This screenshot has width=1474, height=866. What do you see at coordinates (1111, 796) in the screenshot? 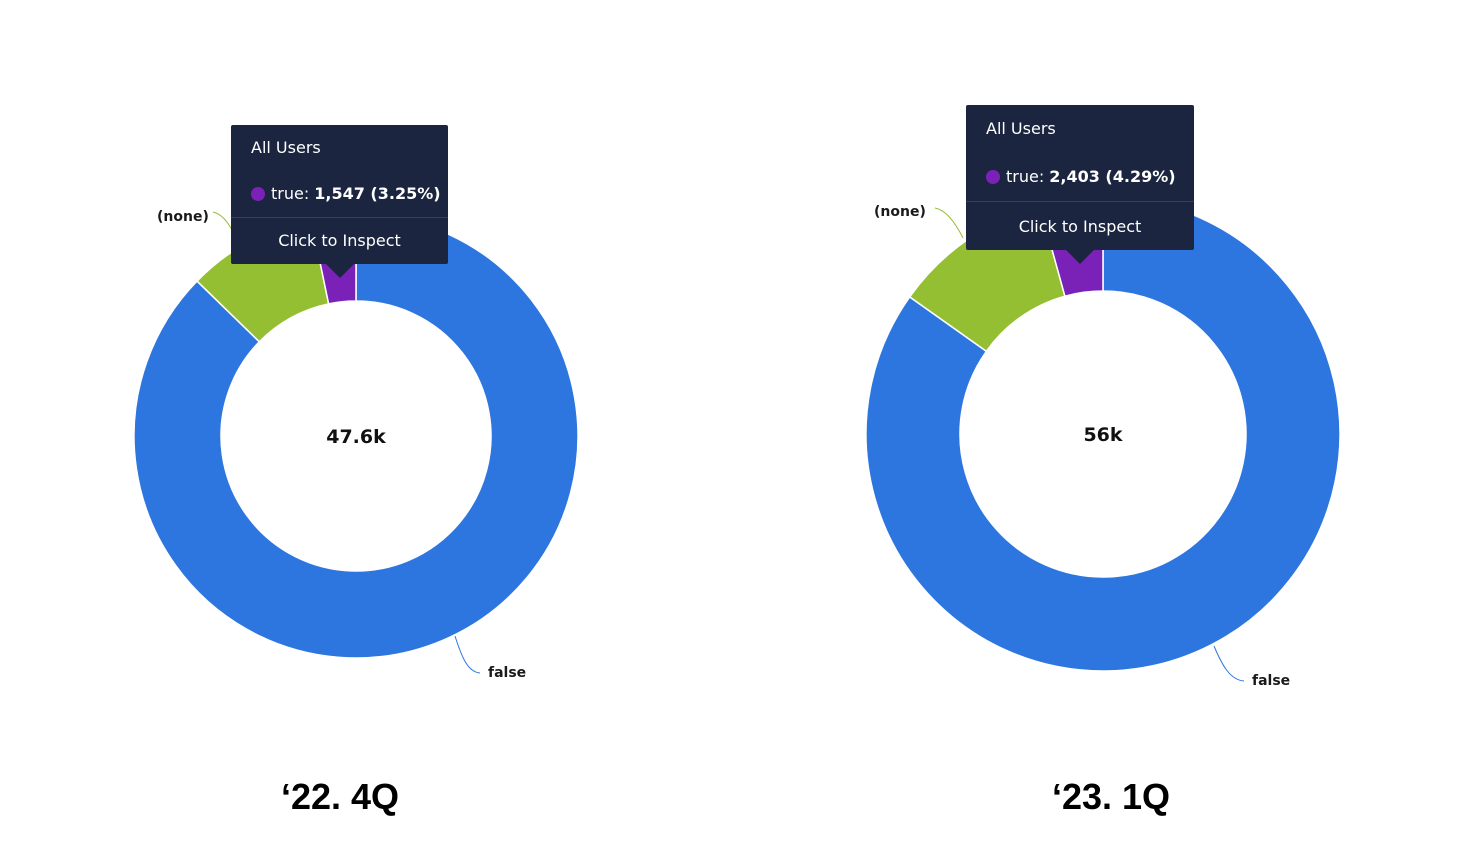
I see `period-label: ‘23. 1Q` at bounding box center [1111, 796].